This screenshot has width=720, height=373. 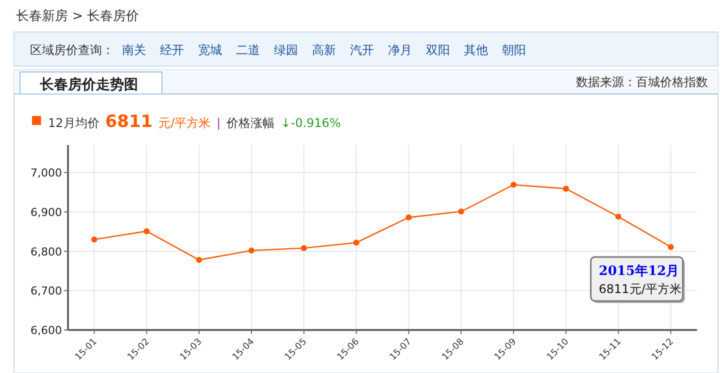 I want to click on text: 高新, so click(x=324, y=50).